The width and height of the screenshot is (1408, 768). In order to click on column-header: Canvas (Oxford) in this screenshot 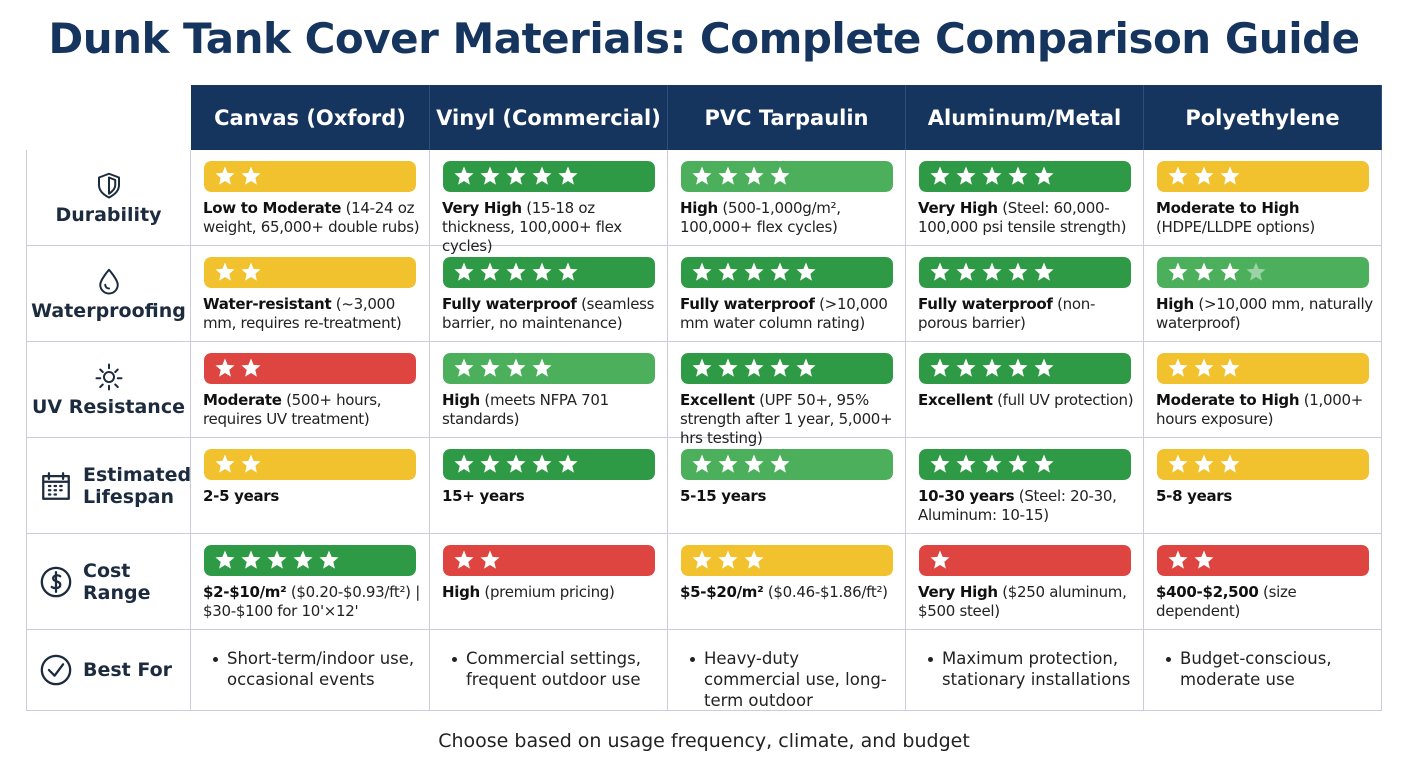, I will do `click(310, 117)`.